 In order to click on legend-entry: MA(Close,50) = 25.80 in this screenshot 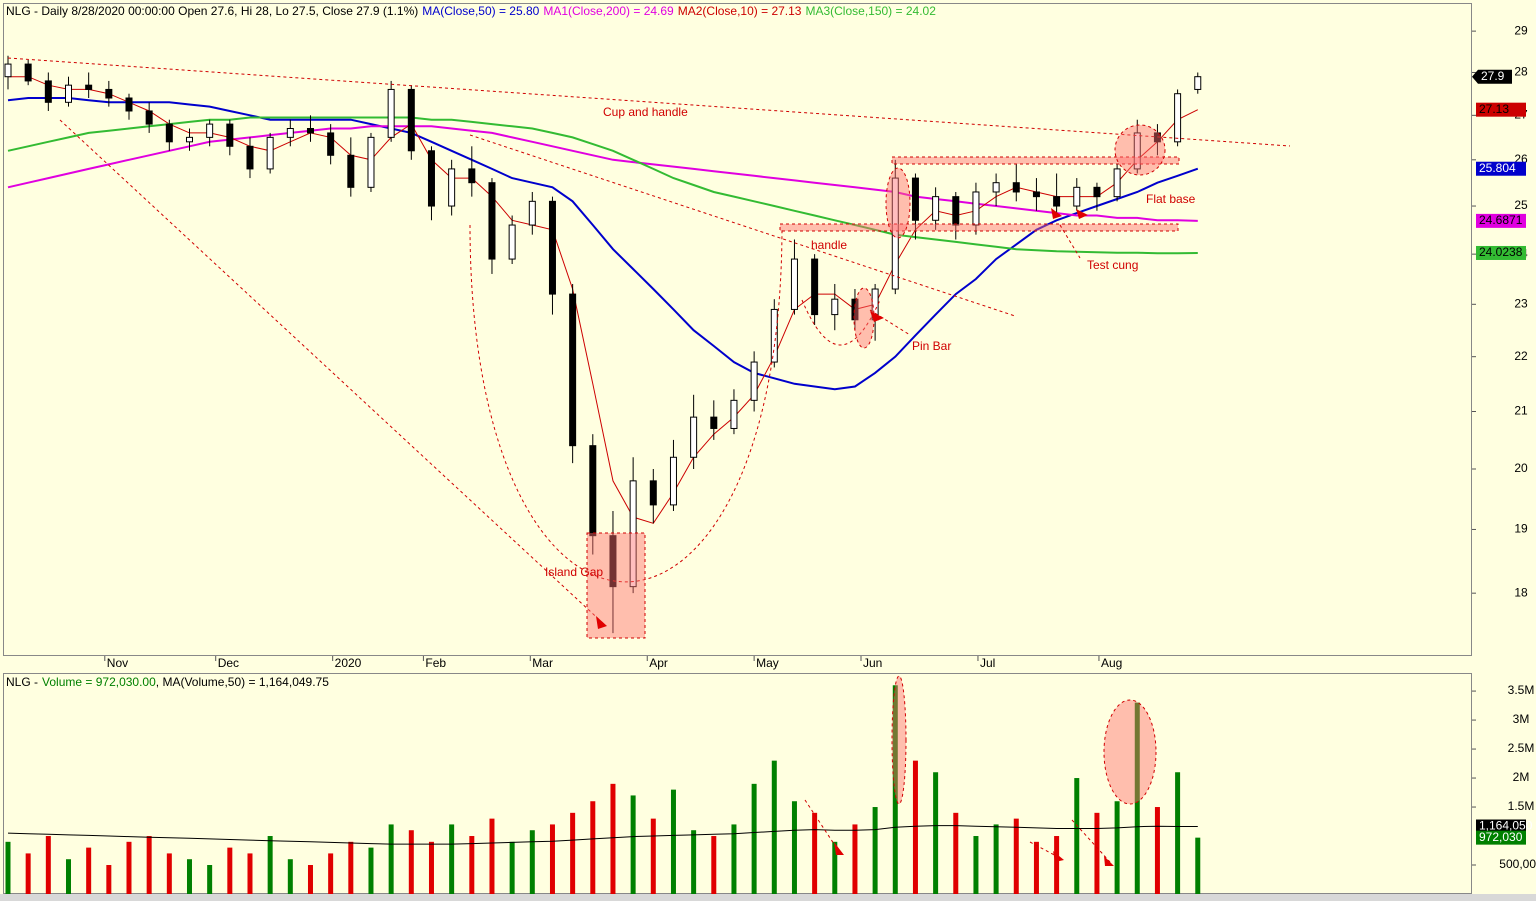, I will do `click(480, 11)`.